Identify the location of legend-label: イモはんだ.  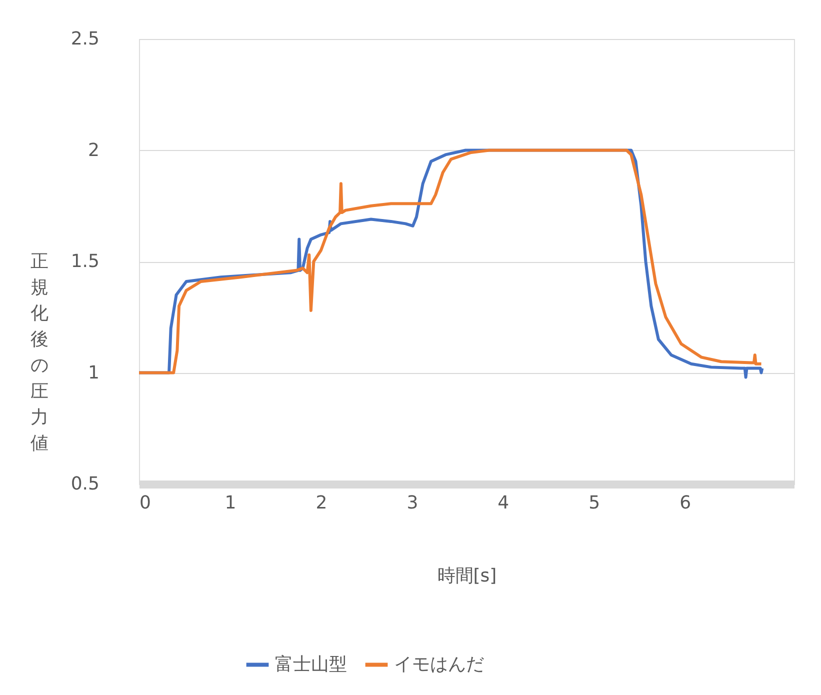
(439, 664).